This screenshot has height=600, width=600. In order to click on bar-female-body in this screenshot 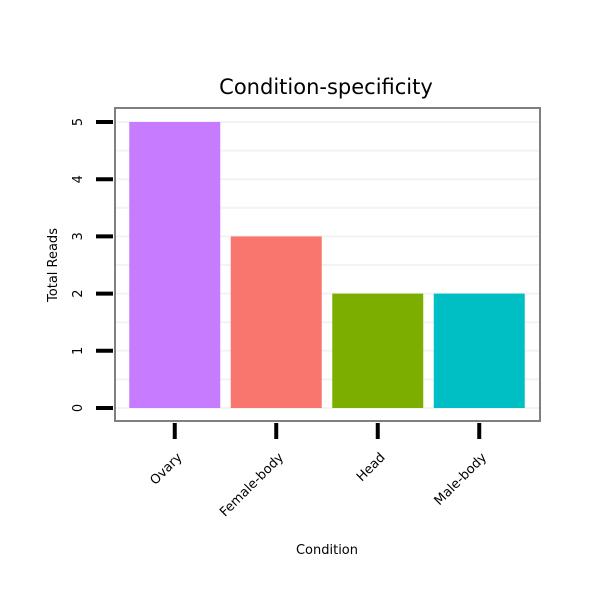, I will do `click(276, 322)`.